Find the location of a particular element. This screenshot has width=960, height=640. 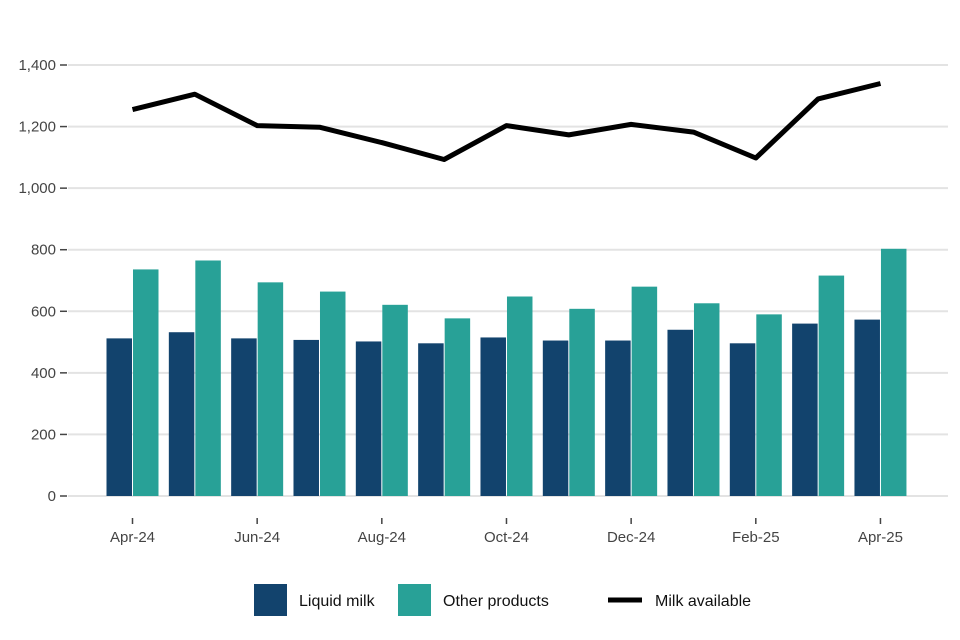

x-tick-label-Feb-25: Feb-25 is located at coordinates (756, 537).